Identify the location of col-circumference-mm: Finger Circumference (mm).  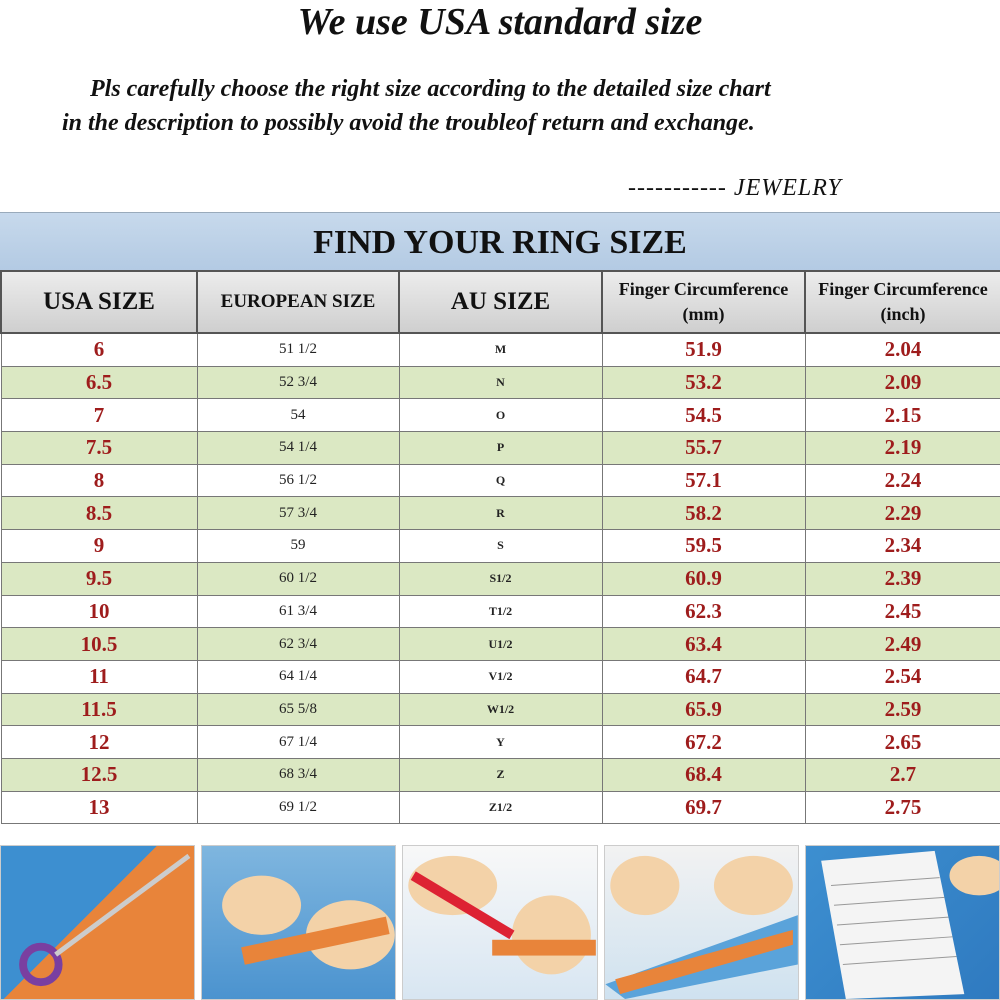
(703, 302).